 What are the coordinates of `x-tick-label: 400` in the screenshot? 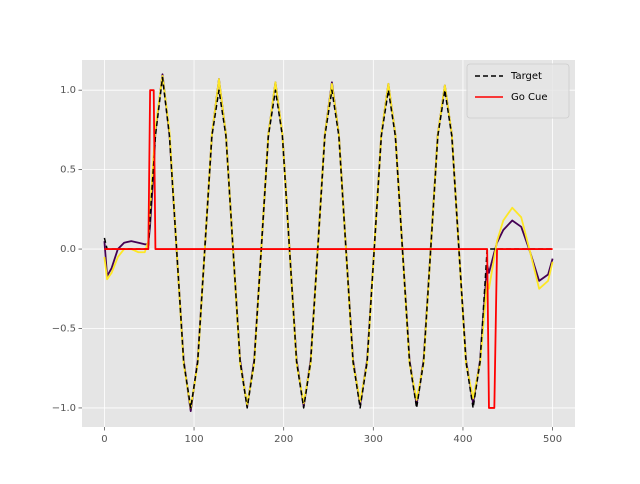 It's located at (462, 439).